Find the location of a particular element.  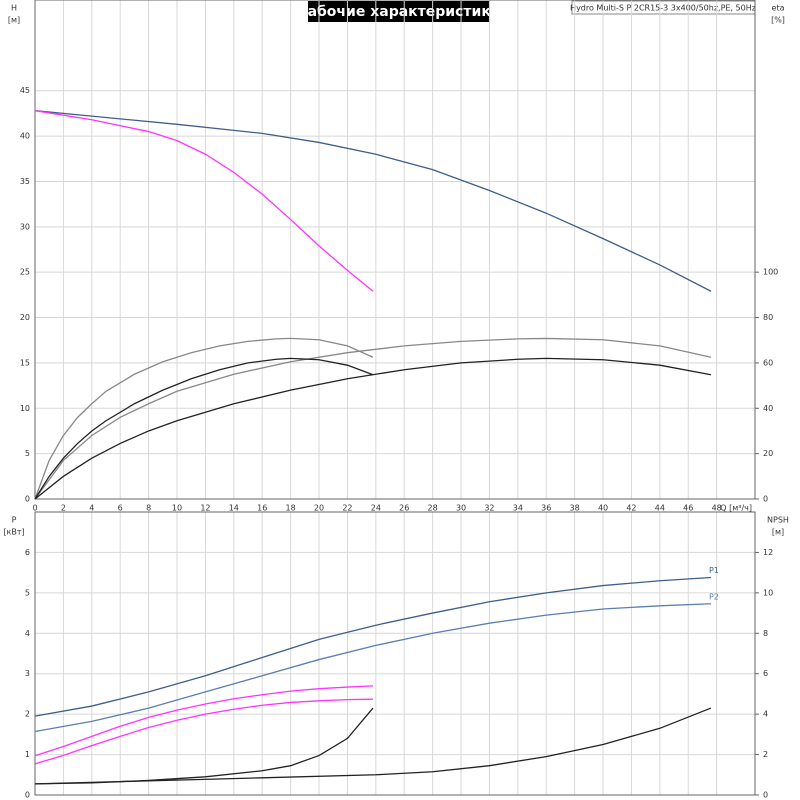

x-tick-label: 30 is located at coordinates (461, 508).